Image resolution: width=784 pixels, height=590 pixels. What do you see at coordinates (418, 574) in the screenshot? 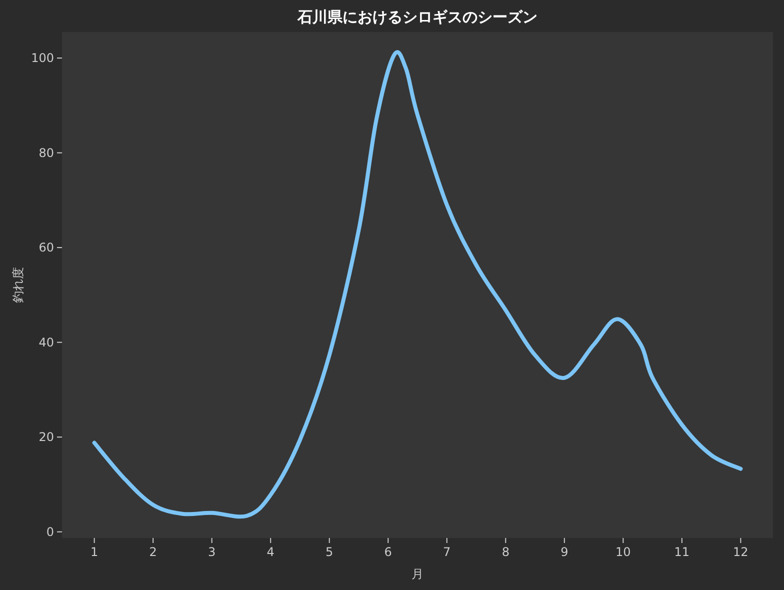
I see `x-axis-title: 月` at bounding box center [418, 574].